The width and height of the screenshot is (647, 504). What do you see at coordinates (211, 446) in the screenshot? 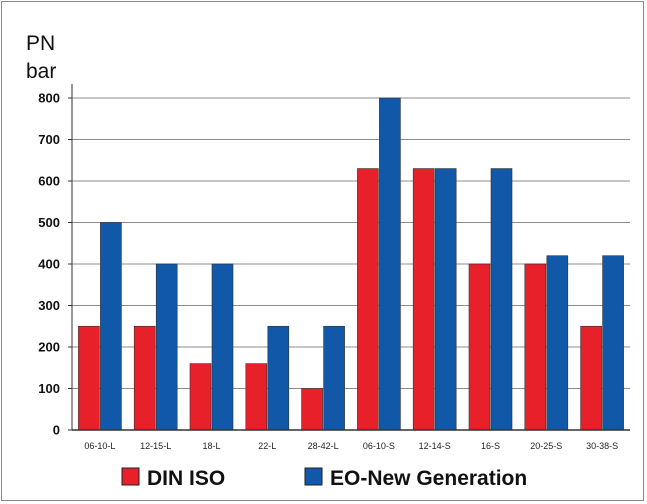
I see `x-tick-label-18-l: 18-L` at bounding box center [211, 446].